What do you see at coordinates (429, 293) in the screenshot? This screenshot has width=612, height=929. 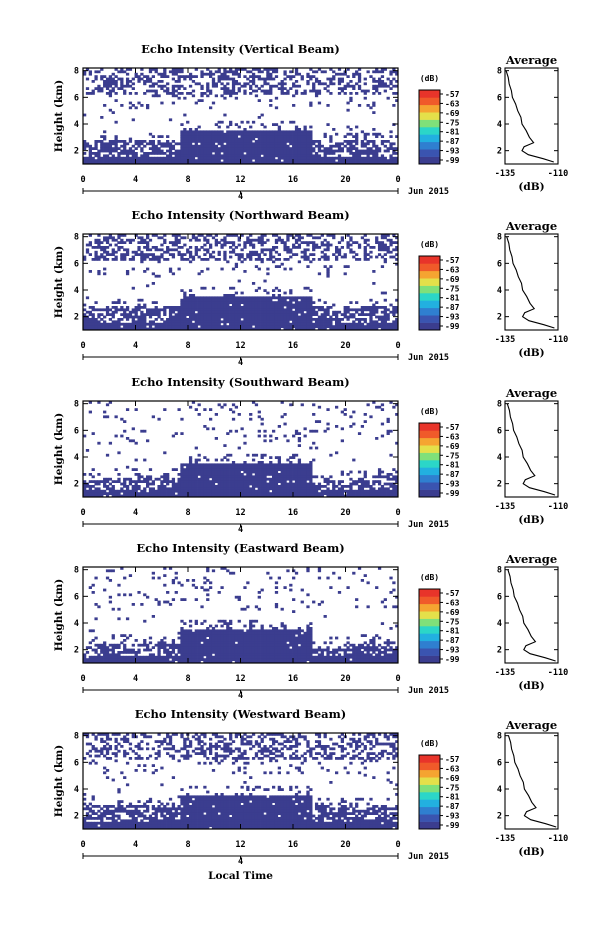 I see `colorbar-frame` at bounding box center [429, 293].